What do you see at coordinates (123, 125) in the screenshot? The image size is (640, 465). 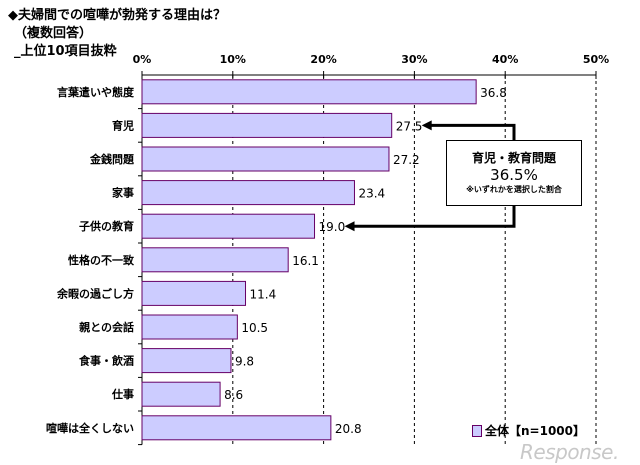 I see `category-label: 育児` at bounding box center [123, 125].